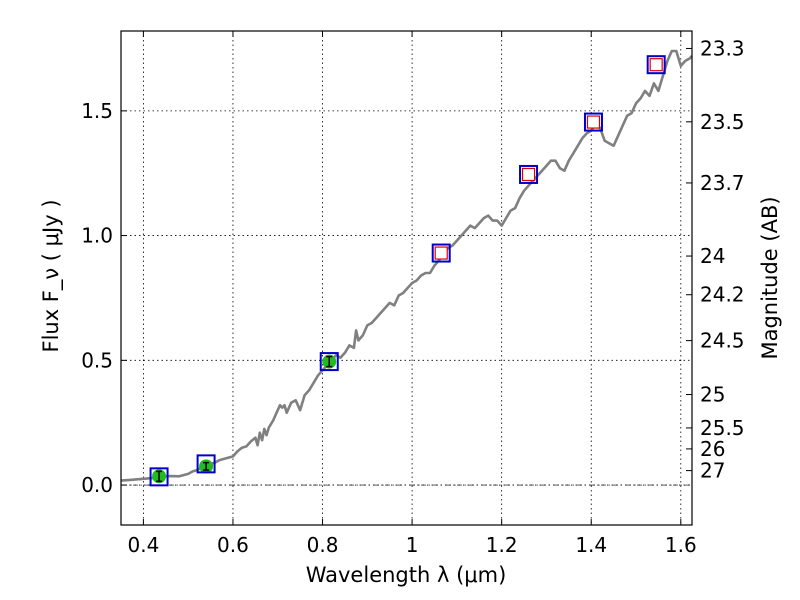 The image size is (800, 600). Describe the element at coordinates (722, 341) in the screenshot. I see `magnitude-tick-label: 24.5` at that location.